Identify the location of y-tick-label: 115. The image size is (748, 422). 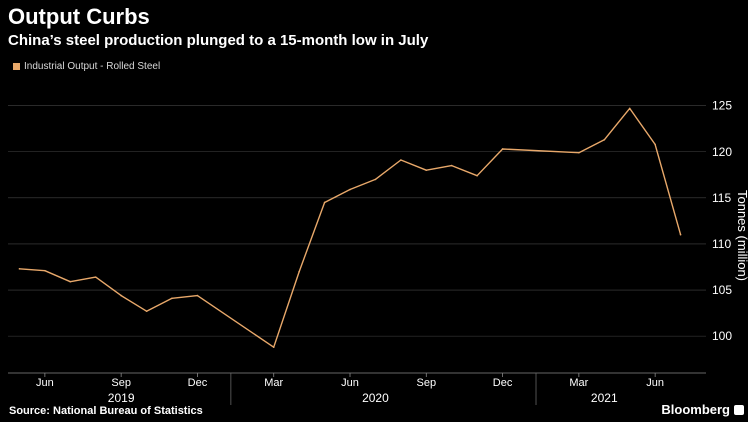
(721, 198).